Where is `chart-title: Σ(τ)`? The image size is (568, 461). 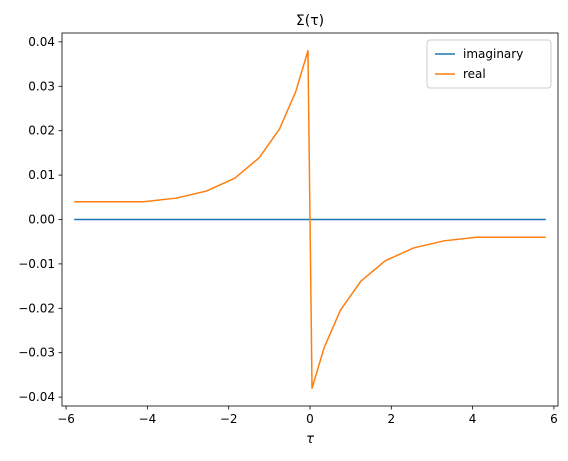
chart-title: Σ(τ) is located at coordinates (310, 21).